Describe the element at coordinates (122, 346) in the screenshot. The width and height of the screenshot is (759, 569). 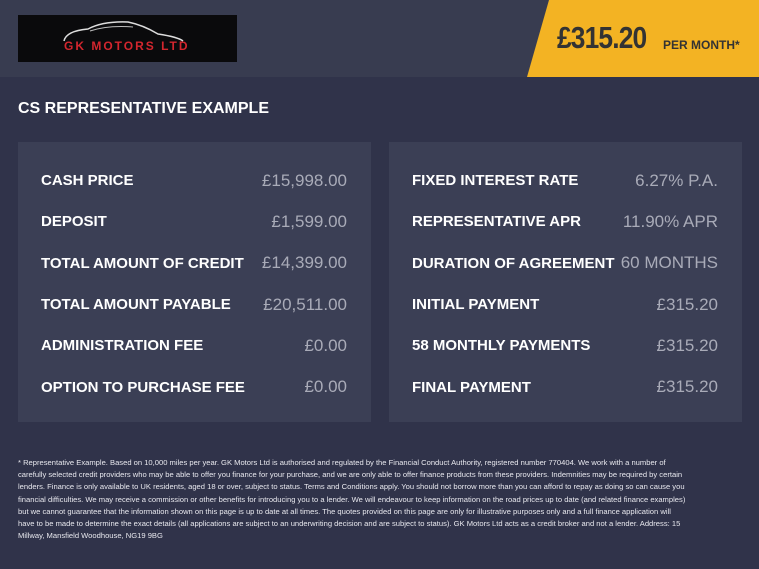
I see `row-label: ADMINISTRATION FEE` at that location.